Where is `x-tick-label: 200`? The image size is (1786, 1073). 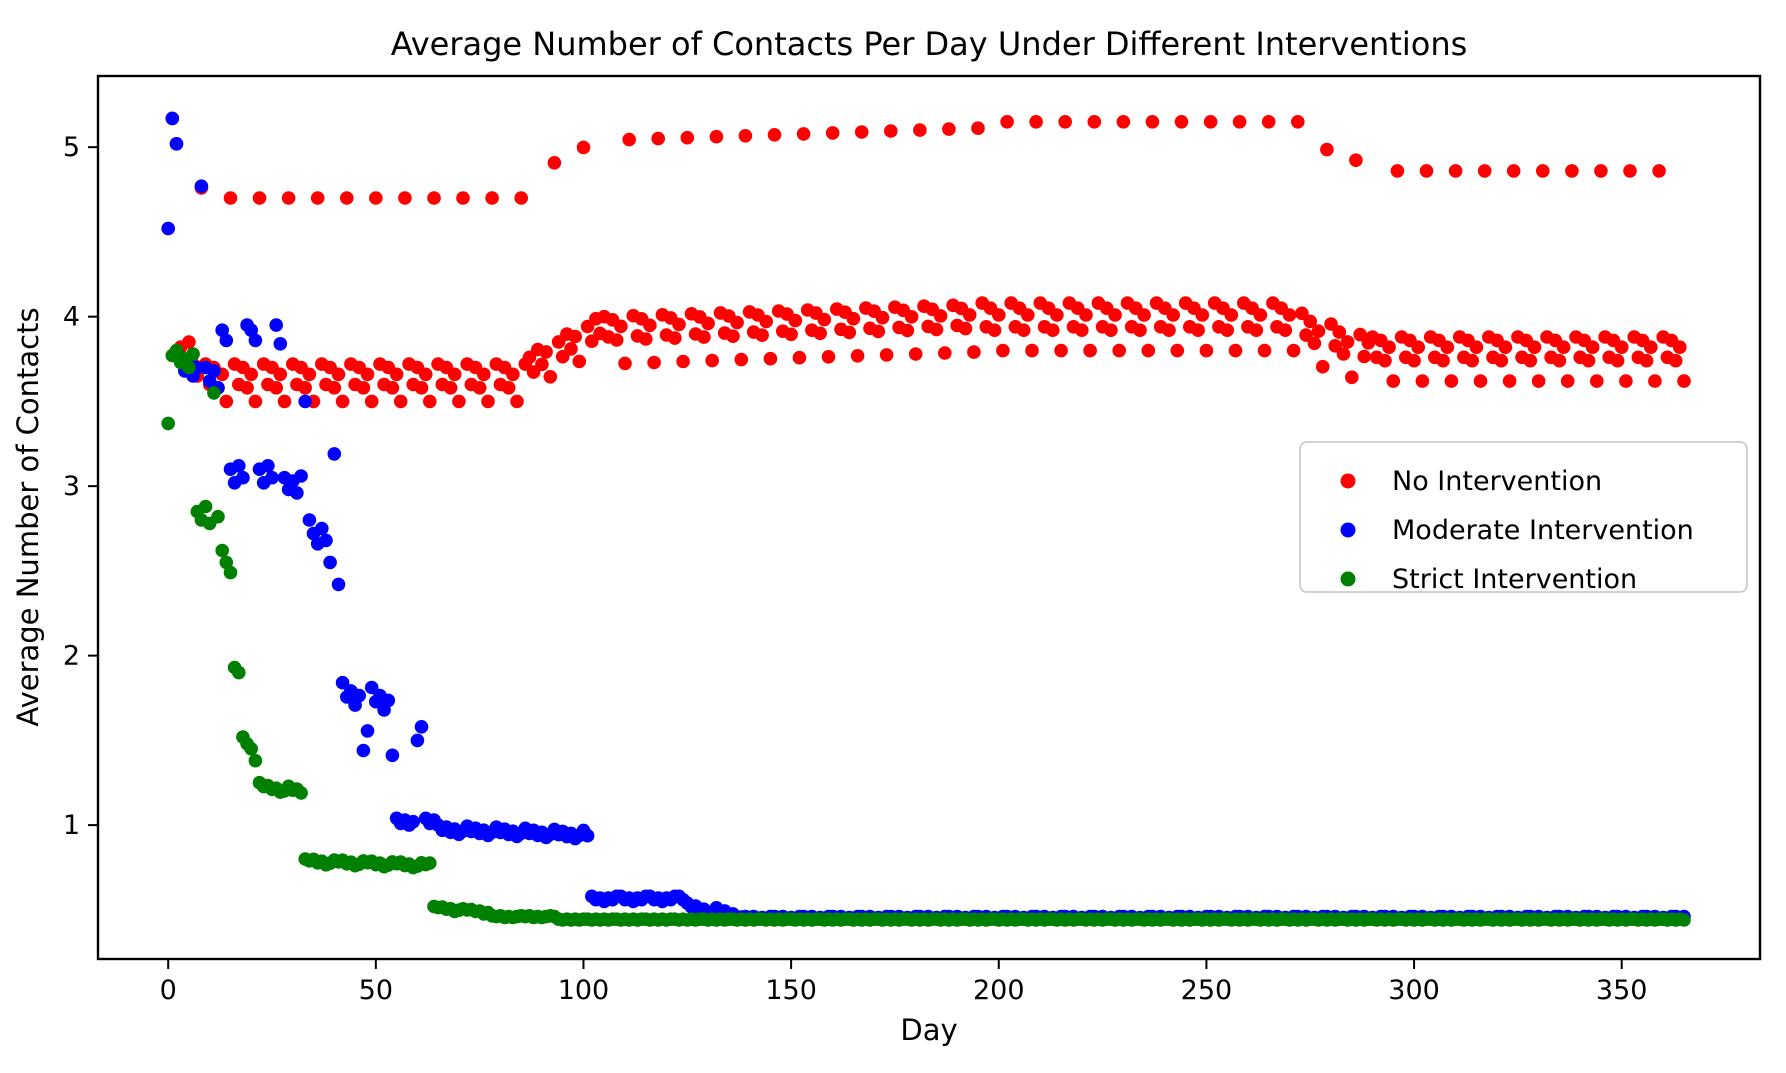 x-tick-label: 200 is located at coordinates (999, 990).